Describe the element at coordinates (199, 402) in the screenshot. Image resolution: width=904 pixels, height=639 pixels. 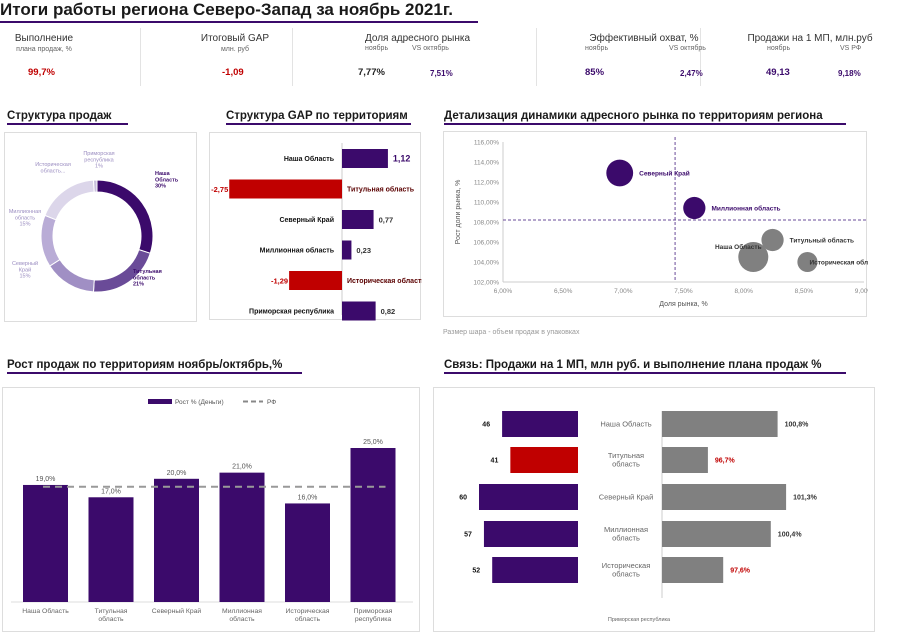
I see `legend-label: Рост % (Деньги)` at that location.